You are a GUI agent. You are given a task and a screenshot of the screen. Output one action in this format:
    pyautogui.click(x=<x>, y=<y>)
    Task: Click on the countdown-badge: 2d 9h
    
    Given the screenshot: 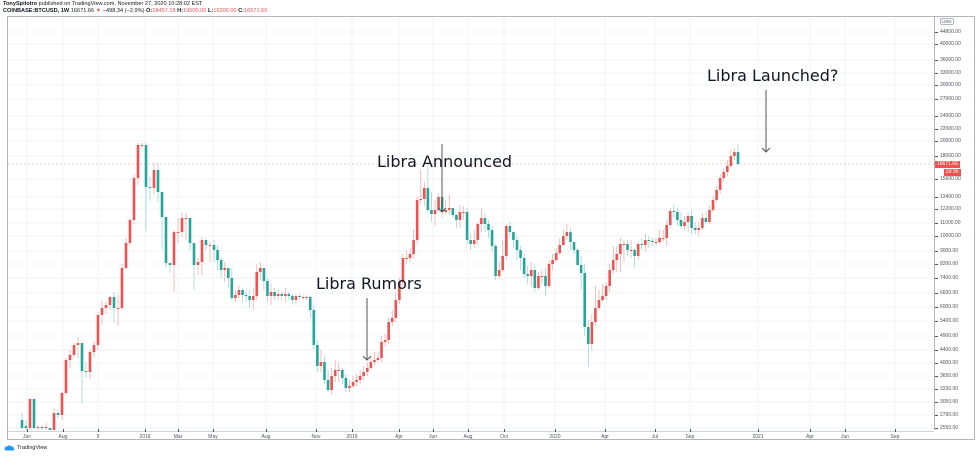 What is the action you would take?
    pyautogui.click(x=952, y=172)
    